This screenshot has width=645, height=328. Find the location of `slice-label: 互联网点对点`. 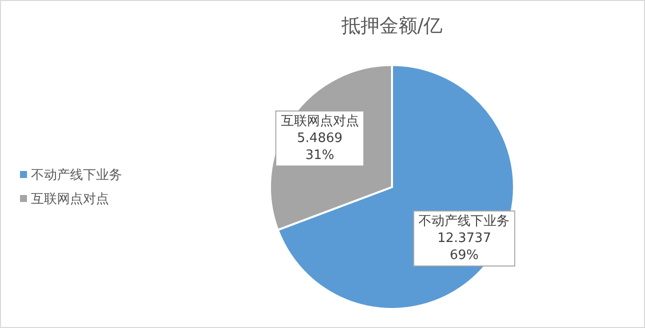

slice-label: 互联网点对点 is located at coordinates (319, 121).